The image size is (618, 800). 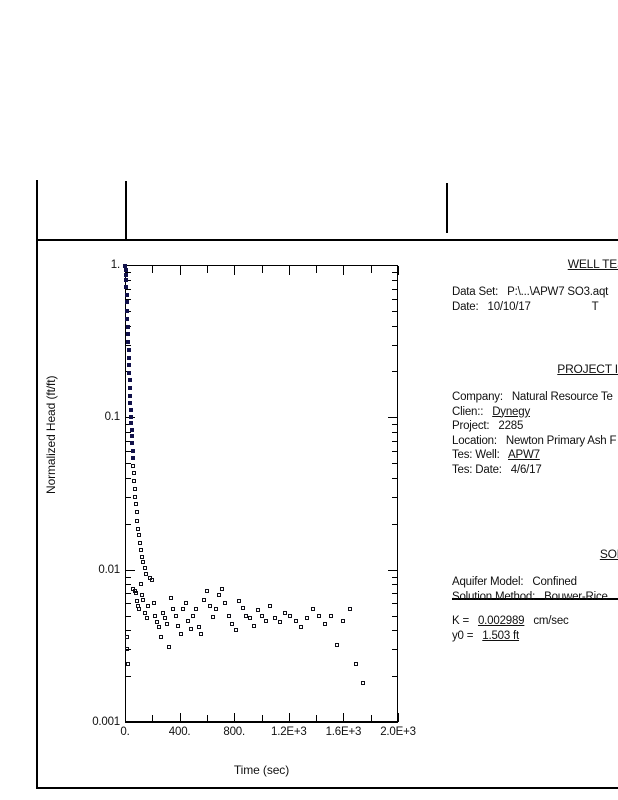 What do you see at coordinates (535, 412) in the screenshot?
I see `client-row: Clien:: Dynegy` at bounding box center [535, 412].